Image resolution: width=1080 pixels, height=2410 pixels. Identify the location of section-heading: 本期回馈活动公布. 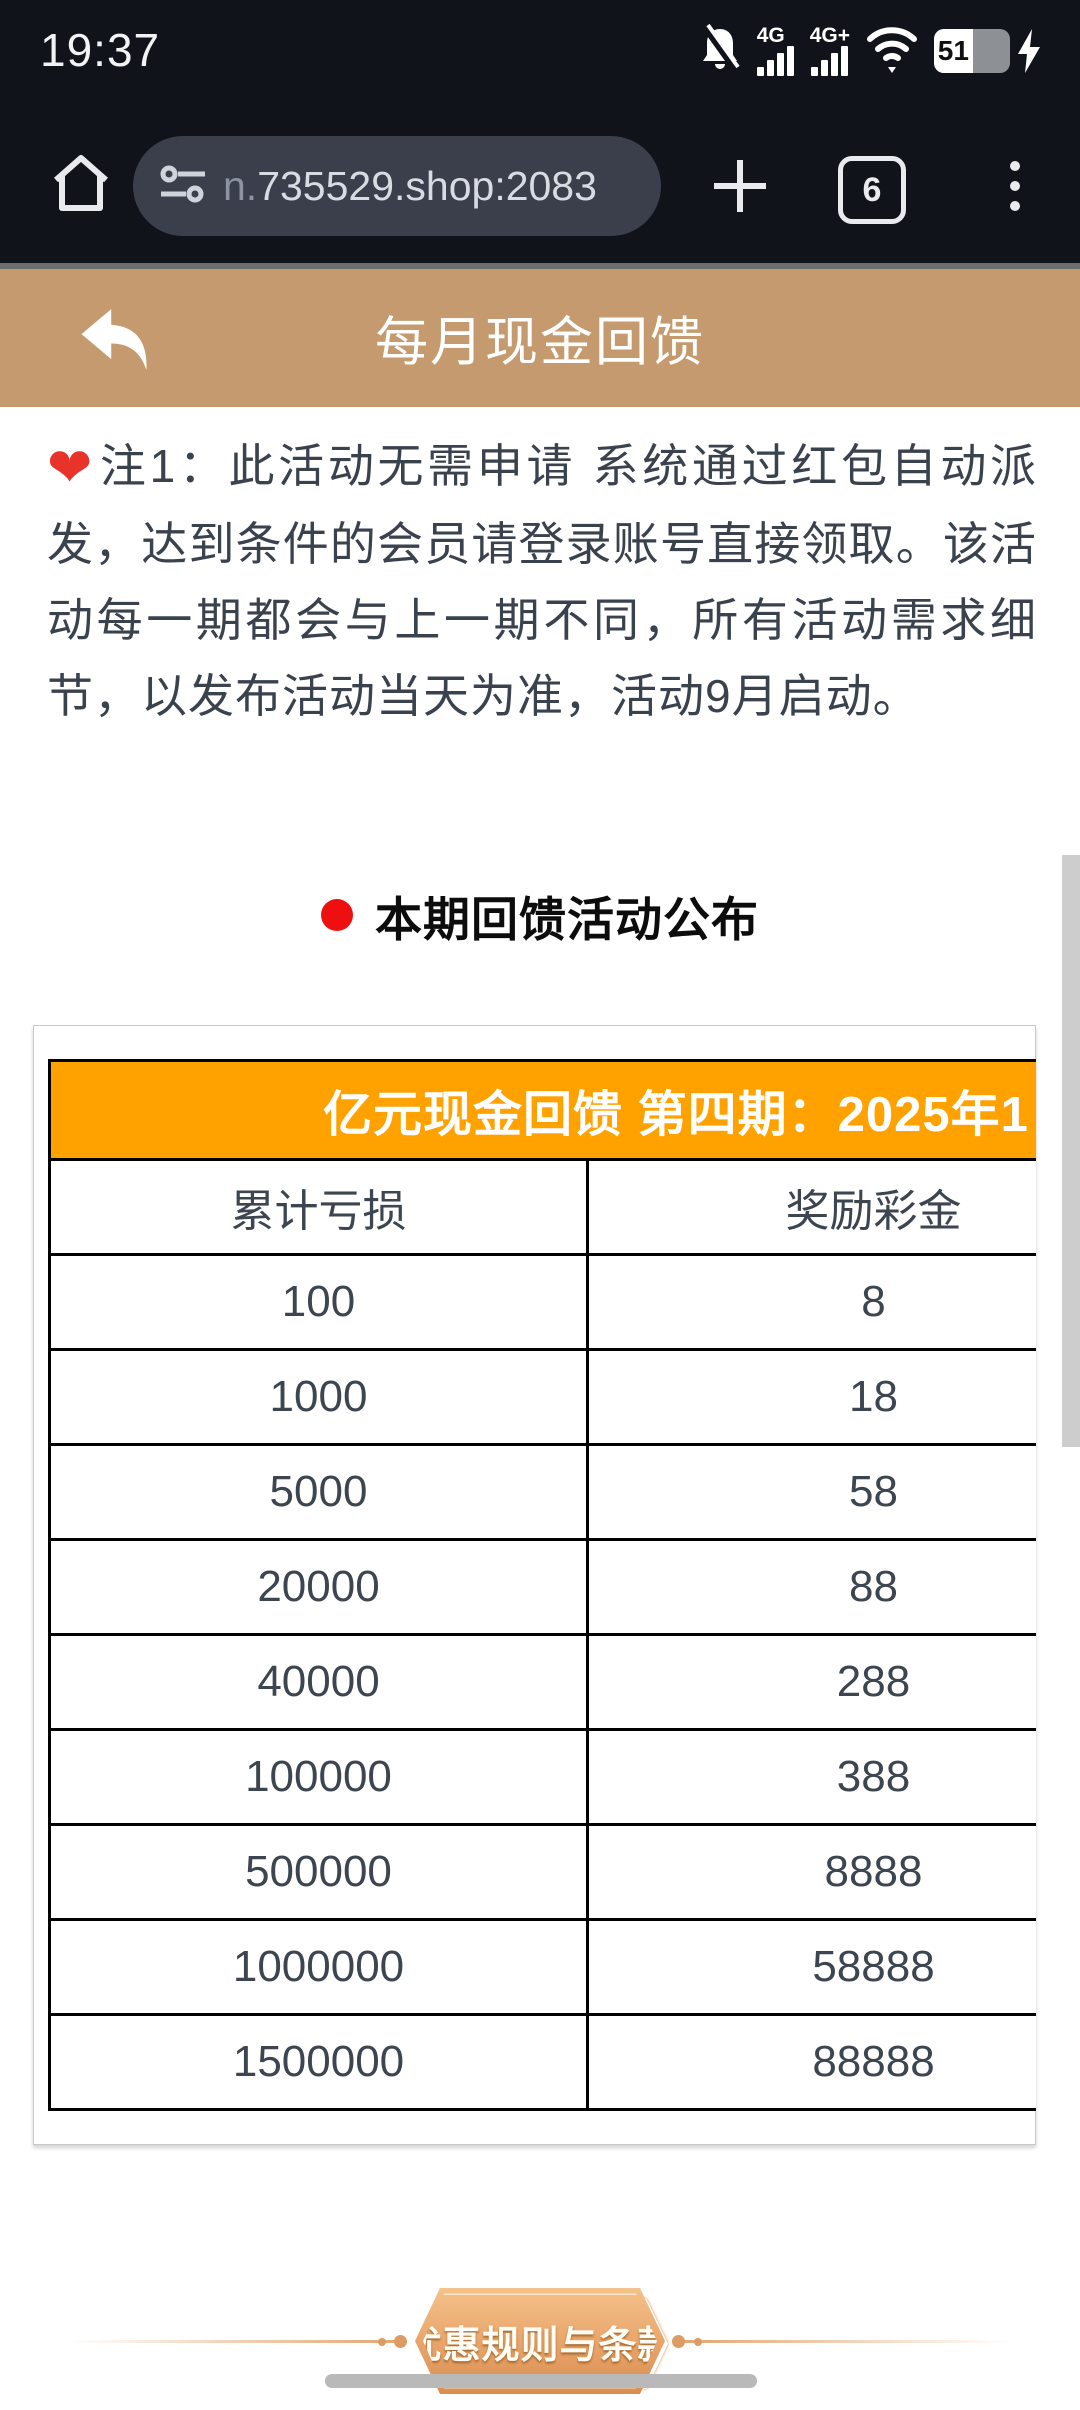
(540, 915).